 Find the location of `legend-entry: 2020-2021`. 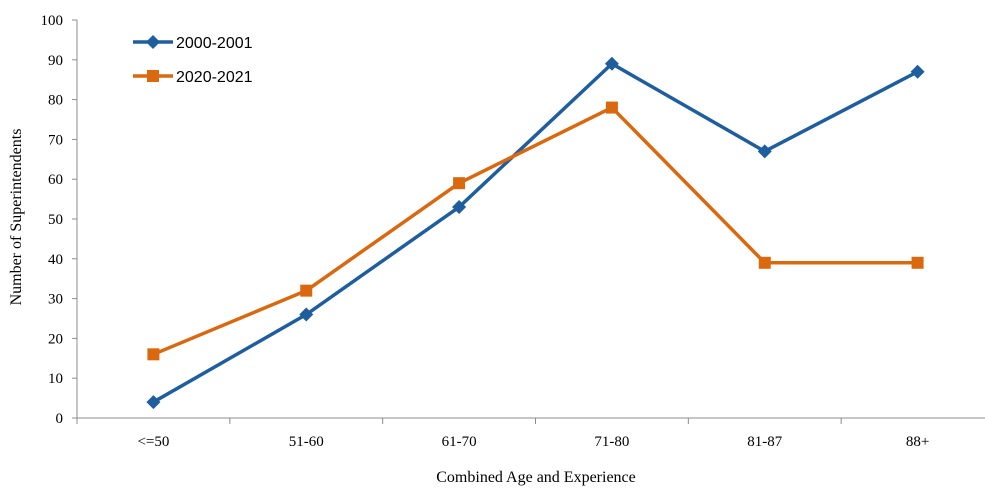

legend-entry: 2020-2021 is located at coordinates (193, 77).